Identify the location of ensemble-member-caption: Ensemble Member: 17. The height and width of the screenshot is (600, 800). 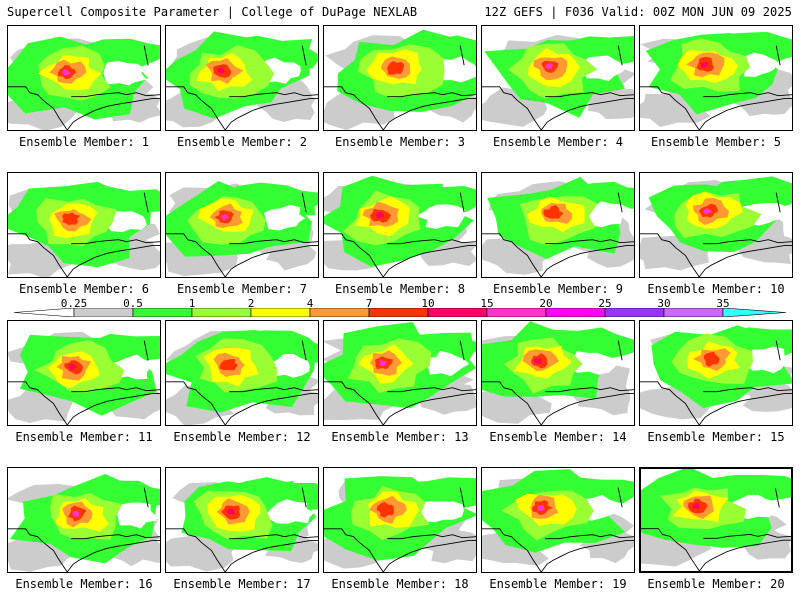
(242, 584).